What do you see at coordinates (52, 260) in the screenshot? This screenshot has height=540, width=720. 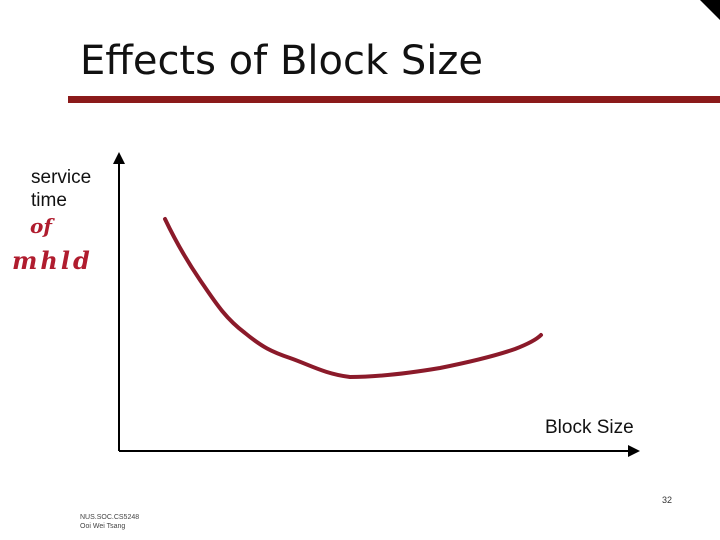 I see `handwritten-note-line2: mhld` at bounding box center [52, 260].